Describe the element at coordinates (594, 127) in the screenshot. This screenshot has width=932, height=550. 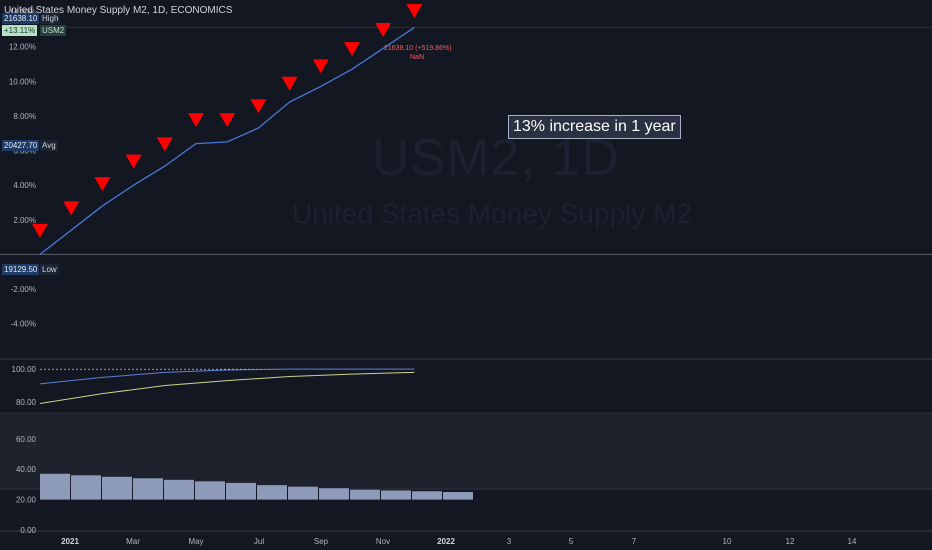
I see `annotation-box: 13% increase in 1 year` at that location.